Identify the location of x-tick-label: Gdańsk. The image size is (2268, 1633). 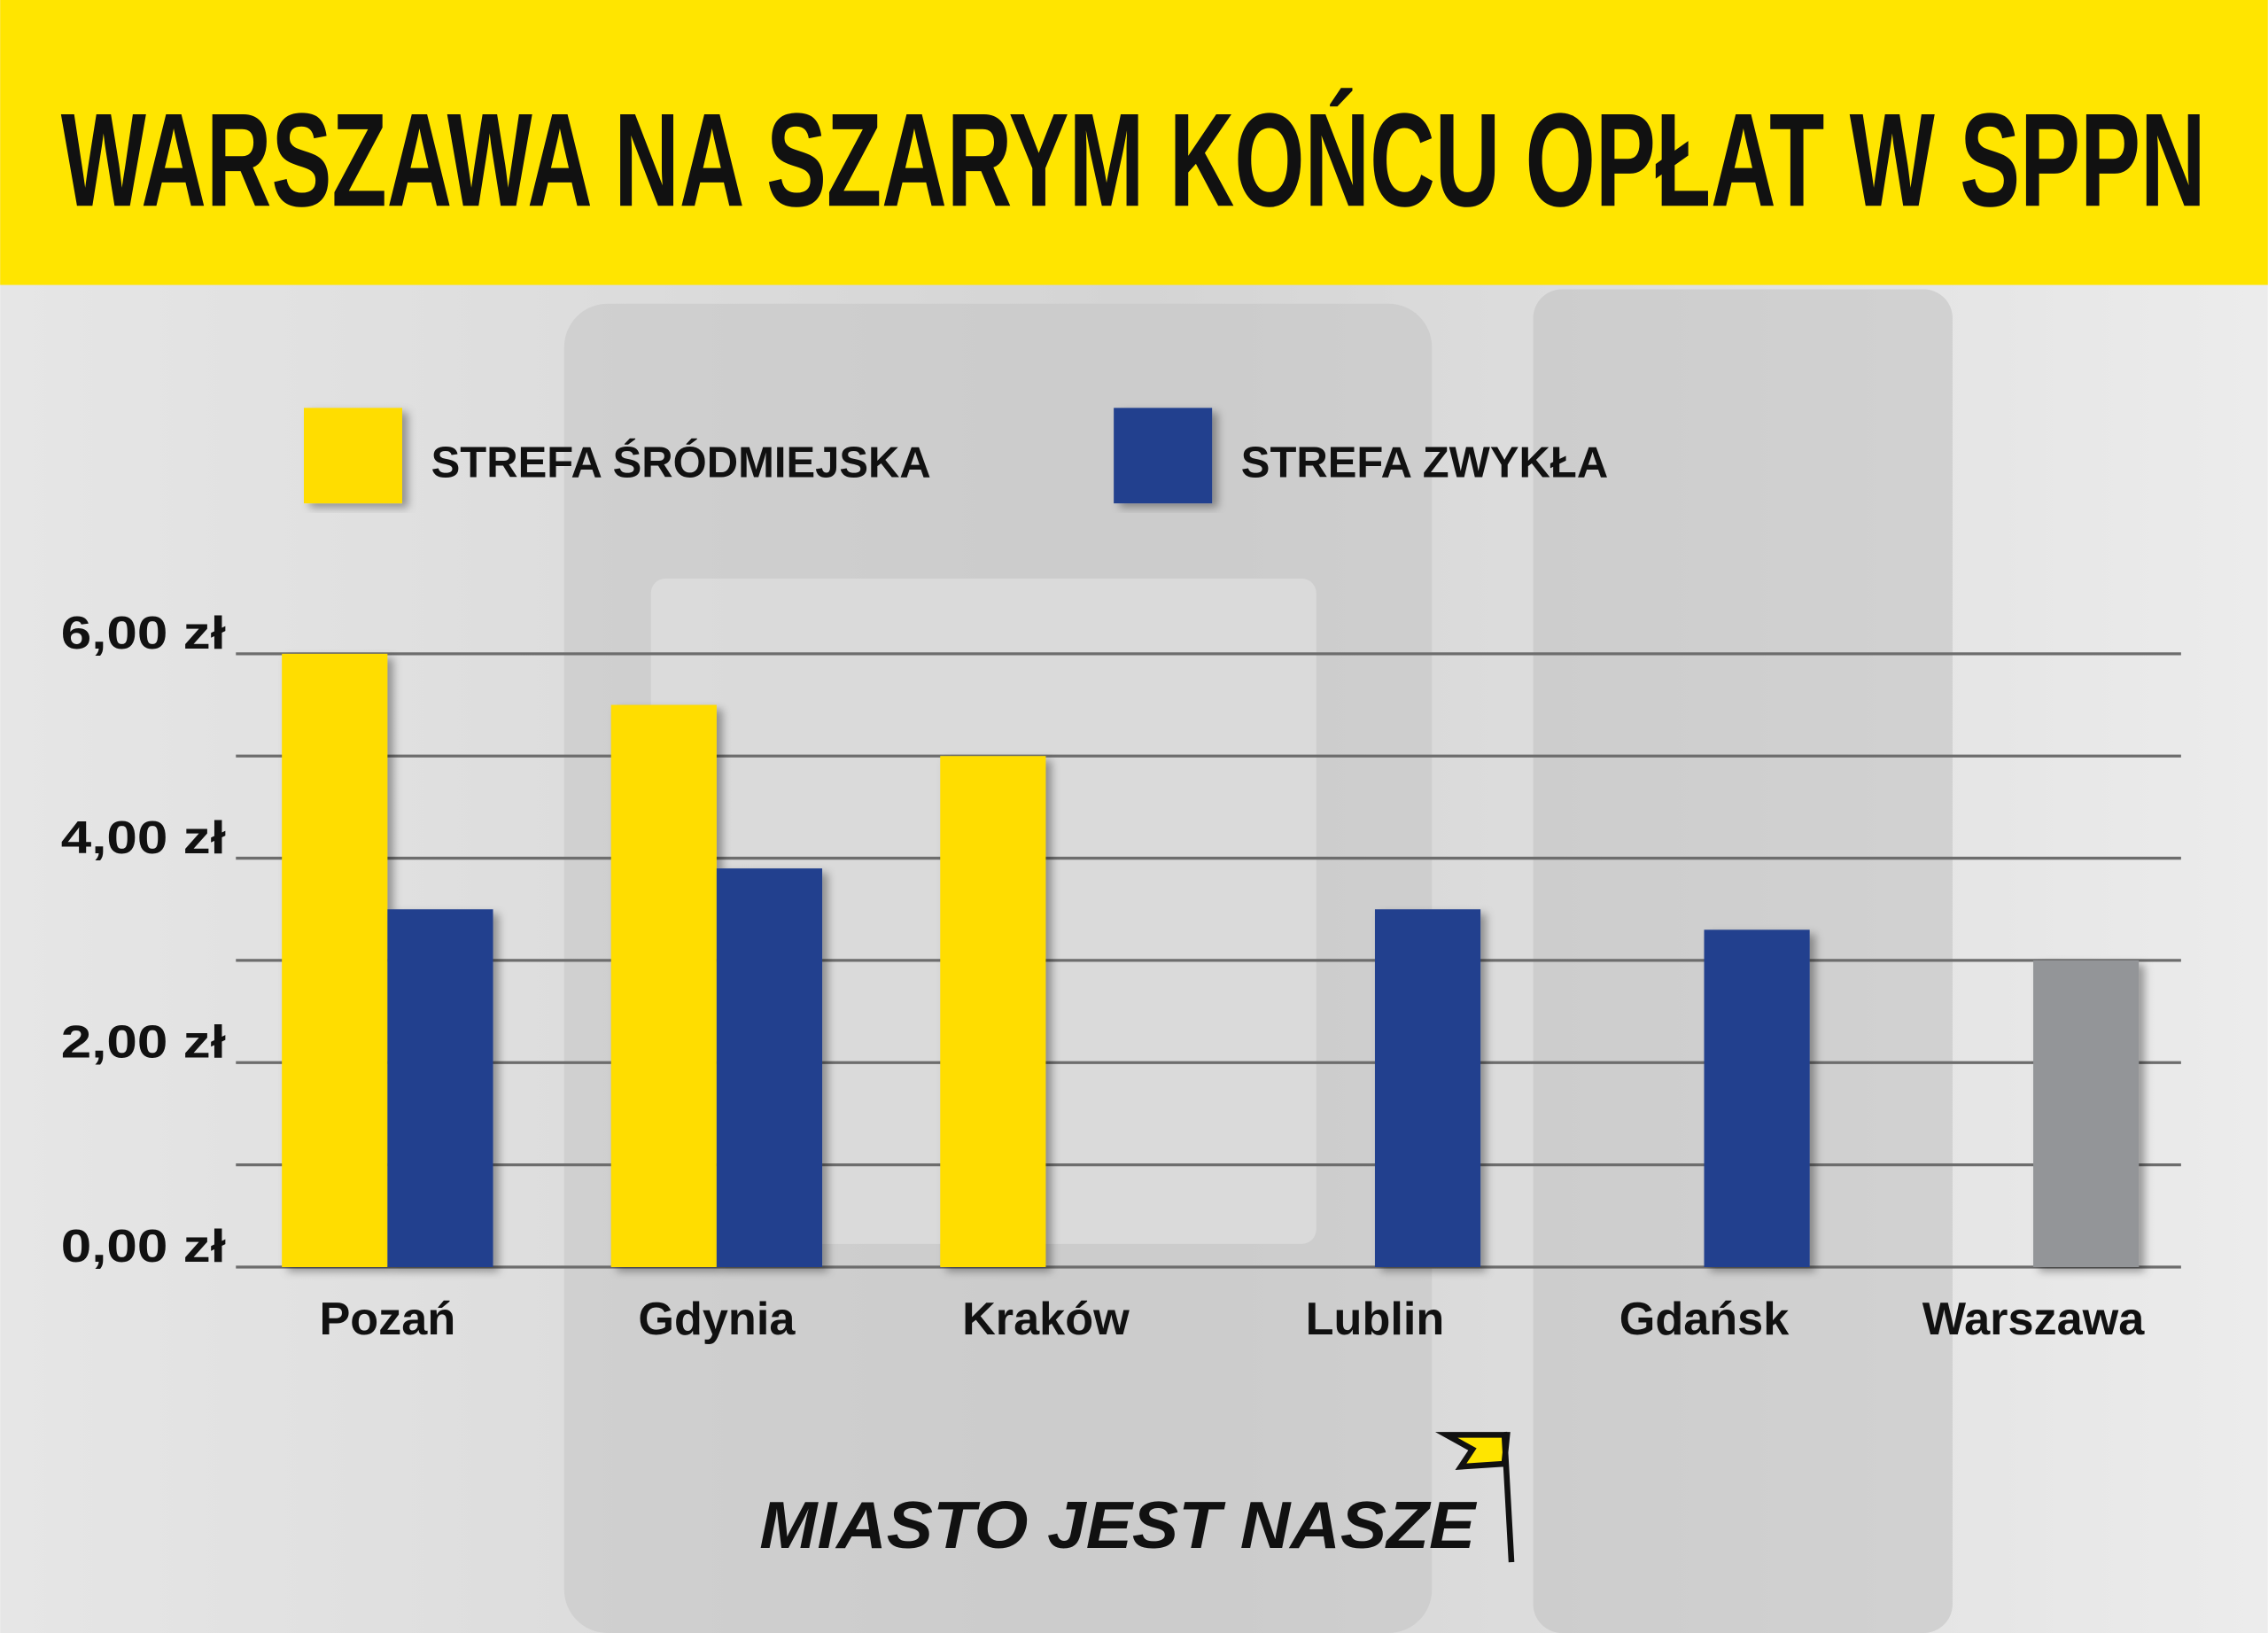
(1704, 1319).